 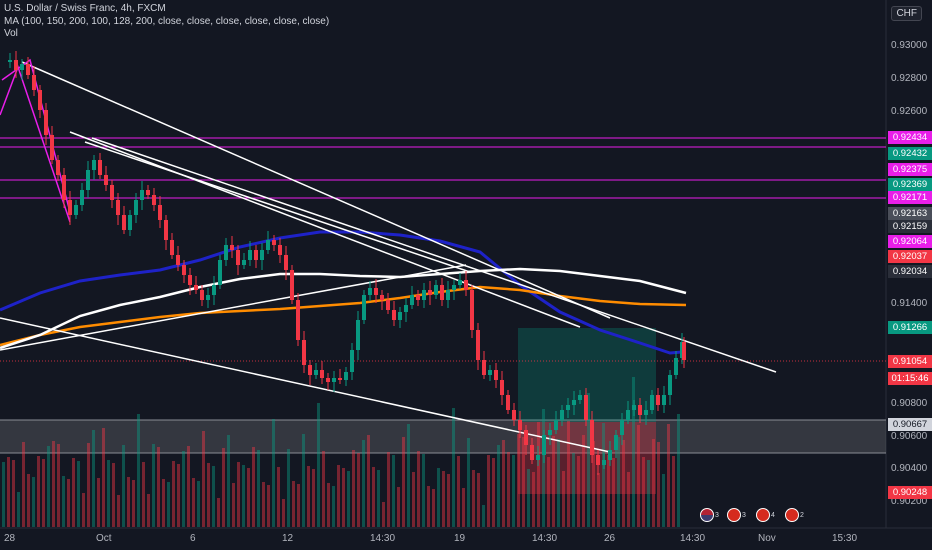 I want to click on price-tag: 01:15:46, so click(x=910, y=378).